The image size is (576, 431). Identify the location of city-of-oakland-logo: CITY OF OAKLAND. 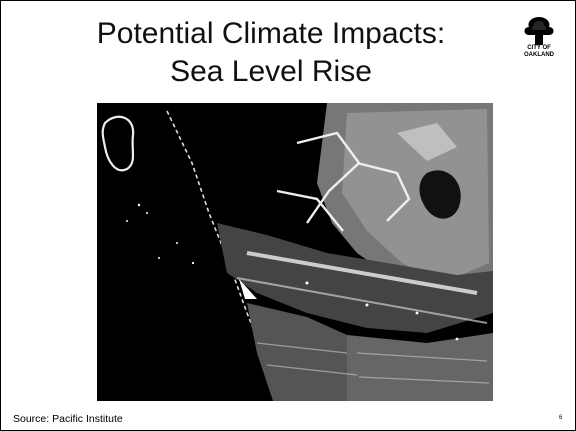
(539, 40).